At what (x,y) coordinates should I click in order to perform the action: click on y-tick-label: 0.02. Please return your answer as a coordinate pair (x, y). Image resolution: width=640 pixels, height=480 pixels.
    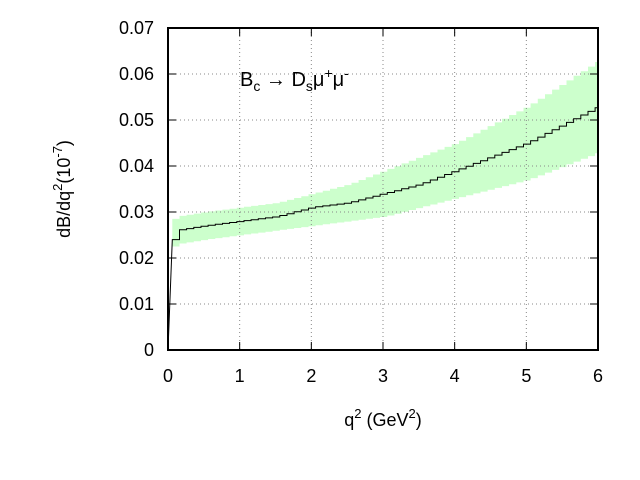
    Looking at the image, I should click on (136, 258).